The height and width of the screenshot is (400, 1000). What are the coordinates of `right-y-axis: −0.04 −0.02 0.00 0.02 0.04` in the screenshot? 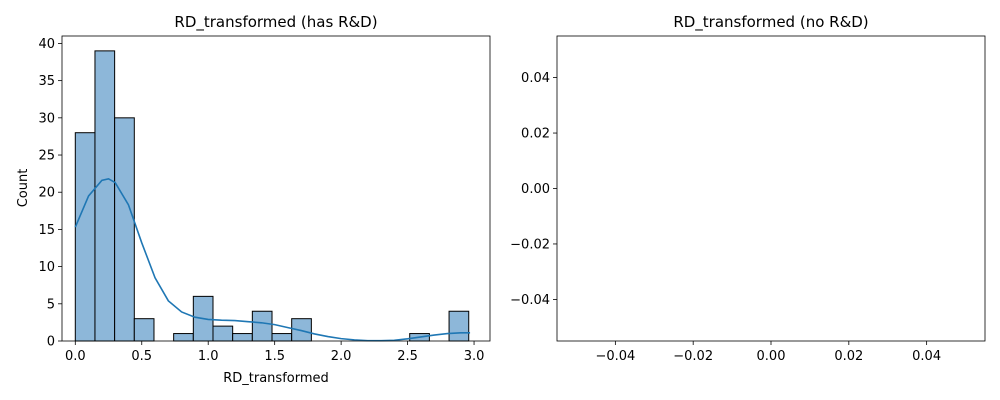 It's located at (533, 189).